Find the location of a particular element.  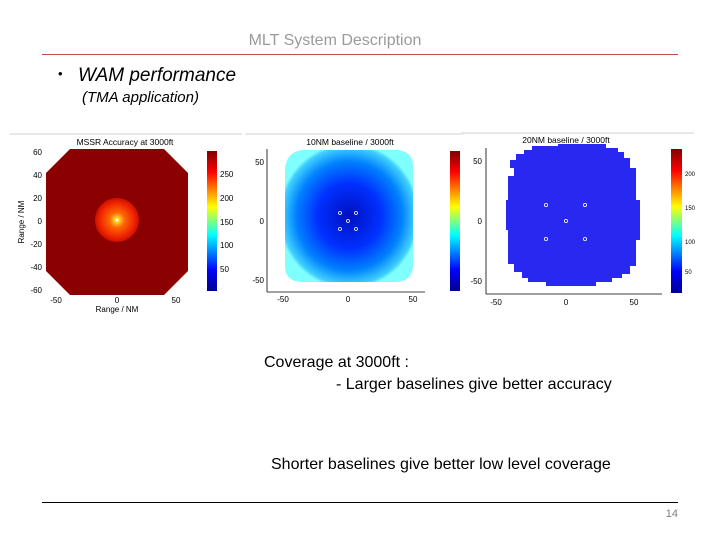

plot1-ytick: 20 is located at coordinates (37, 198).